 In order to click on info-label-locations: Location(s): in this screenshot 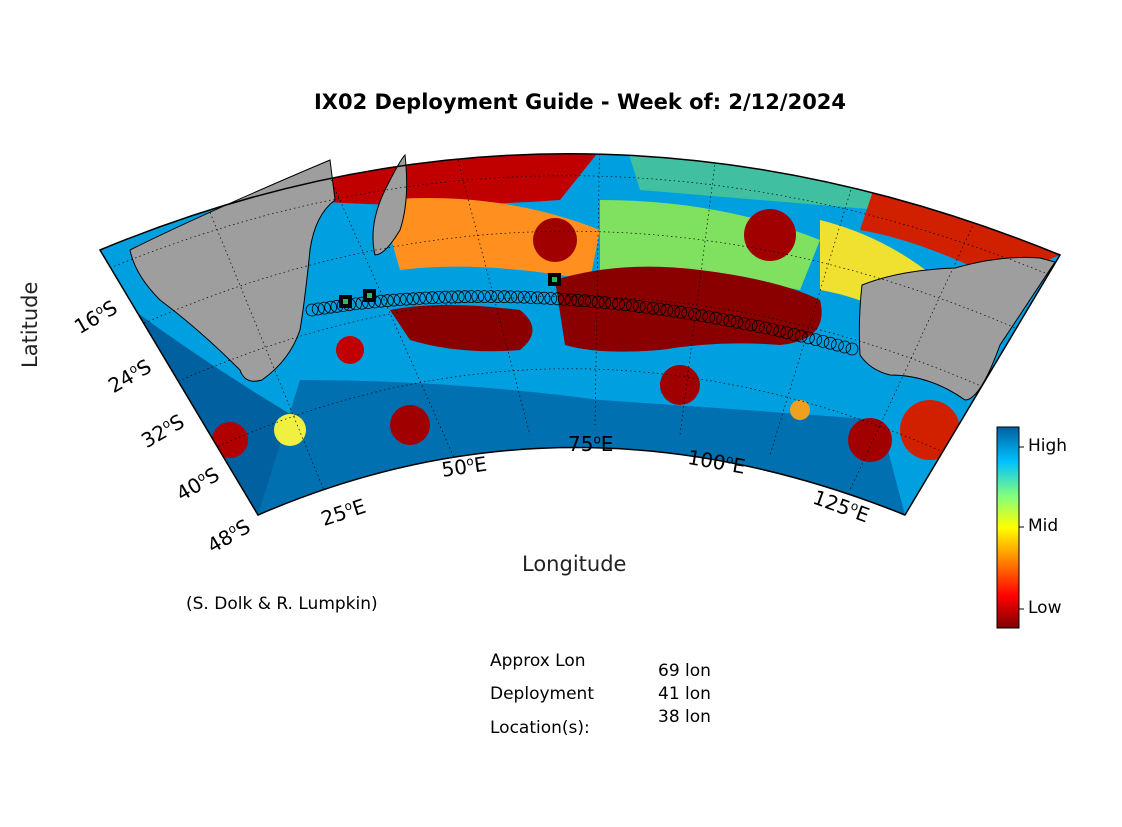, I will do `click(540, 728)`.